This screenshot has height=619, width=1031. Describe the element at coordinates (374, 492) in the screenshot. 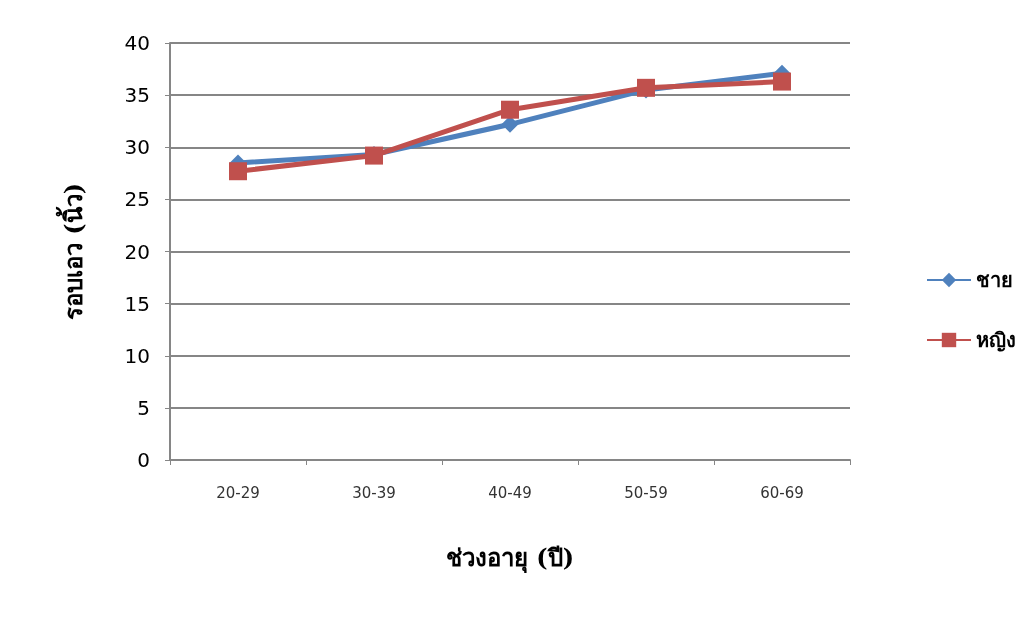

I see `x-tick-label: 30-39` at that location.